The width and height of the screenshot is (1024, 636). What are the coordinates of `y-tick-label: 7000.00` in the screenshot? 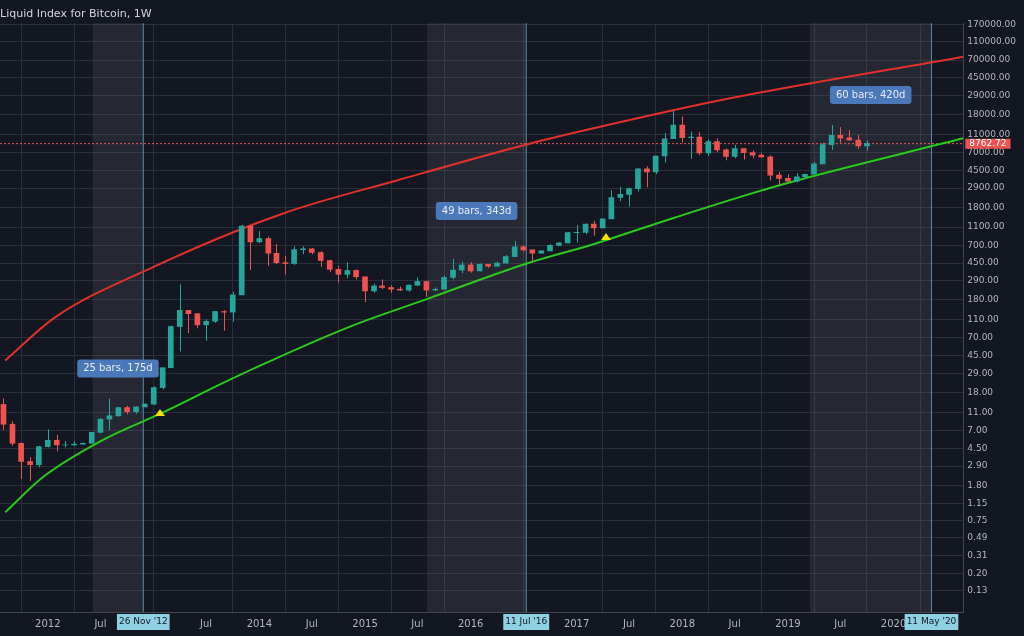 It's located at (986, 152).